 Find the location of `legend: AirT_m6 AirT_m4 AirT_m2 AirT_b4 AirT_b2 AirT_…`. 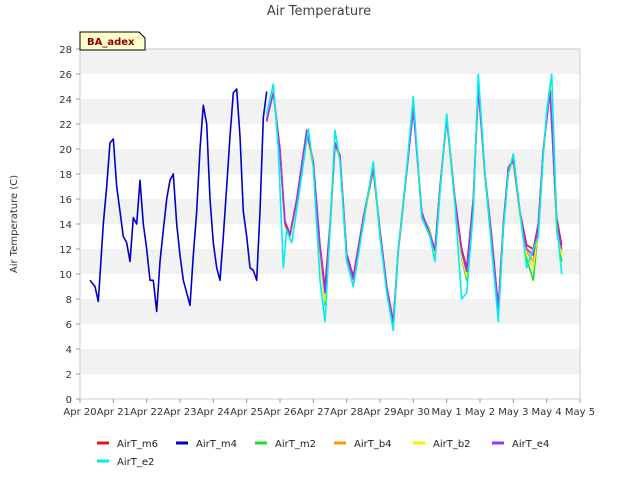

legend: AirT_m6 AirT_m4 AirT_m2 AirT_b4 AirT_b2 AirT_… is located at coordinates (323, 453).